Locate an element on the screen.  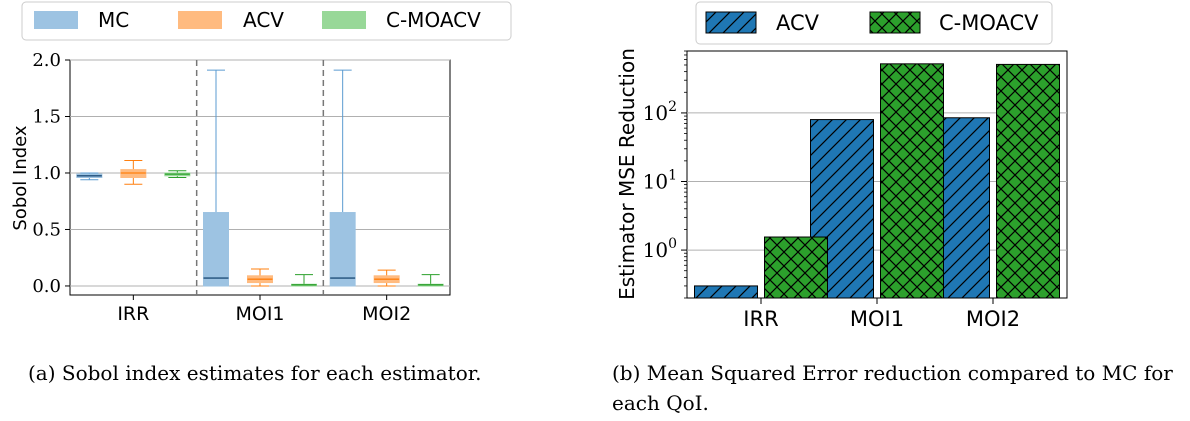
y-axis-ticks: 0.0 0.5 1.0 1.5 2.0 is located at coordinates (51, 173).